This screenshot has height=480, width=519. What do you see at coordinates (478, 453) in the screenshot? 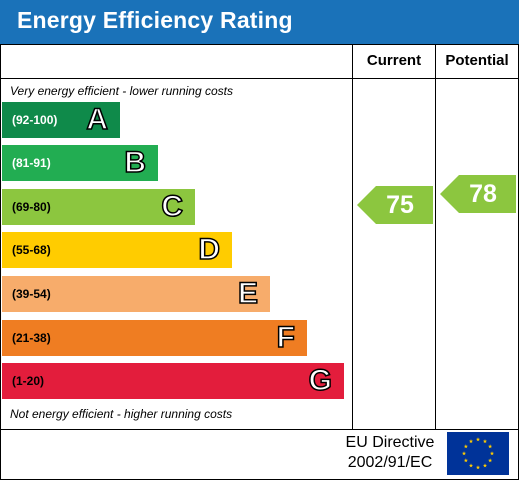
I see `eu-flag-icon` at bounding box center [478, 453].